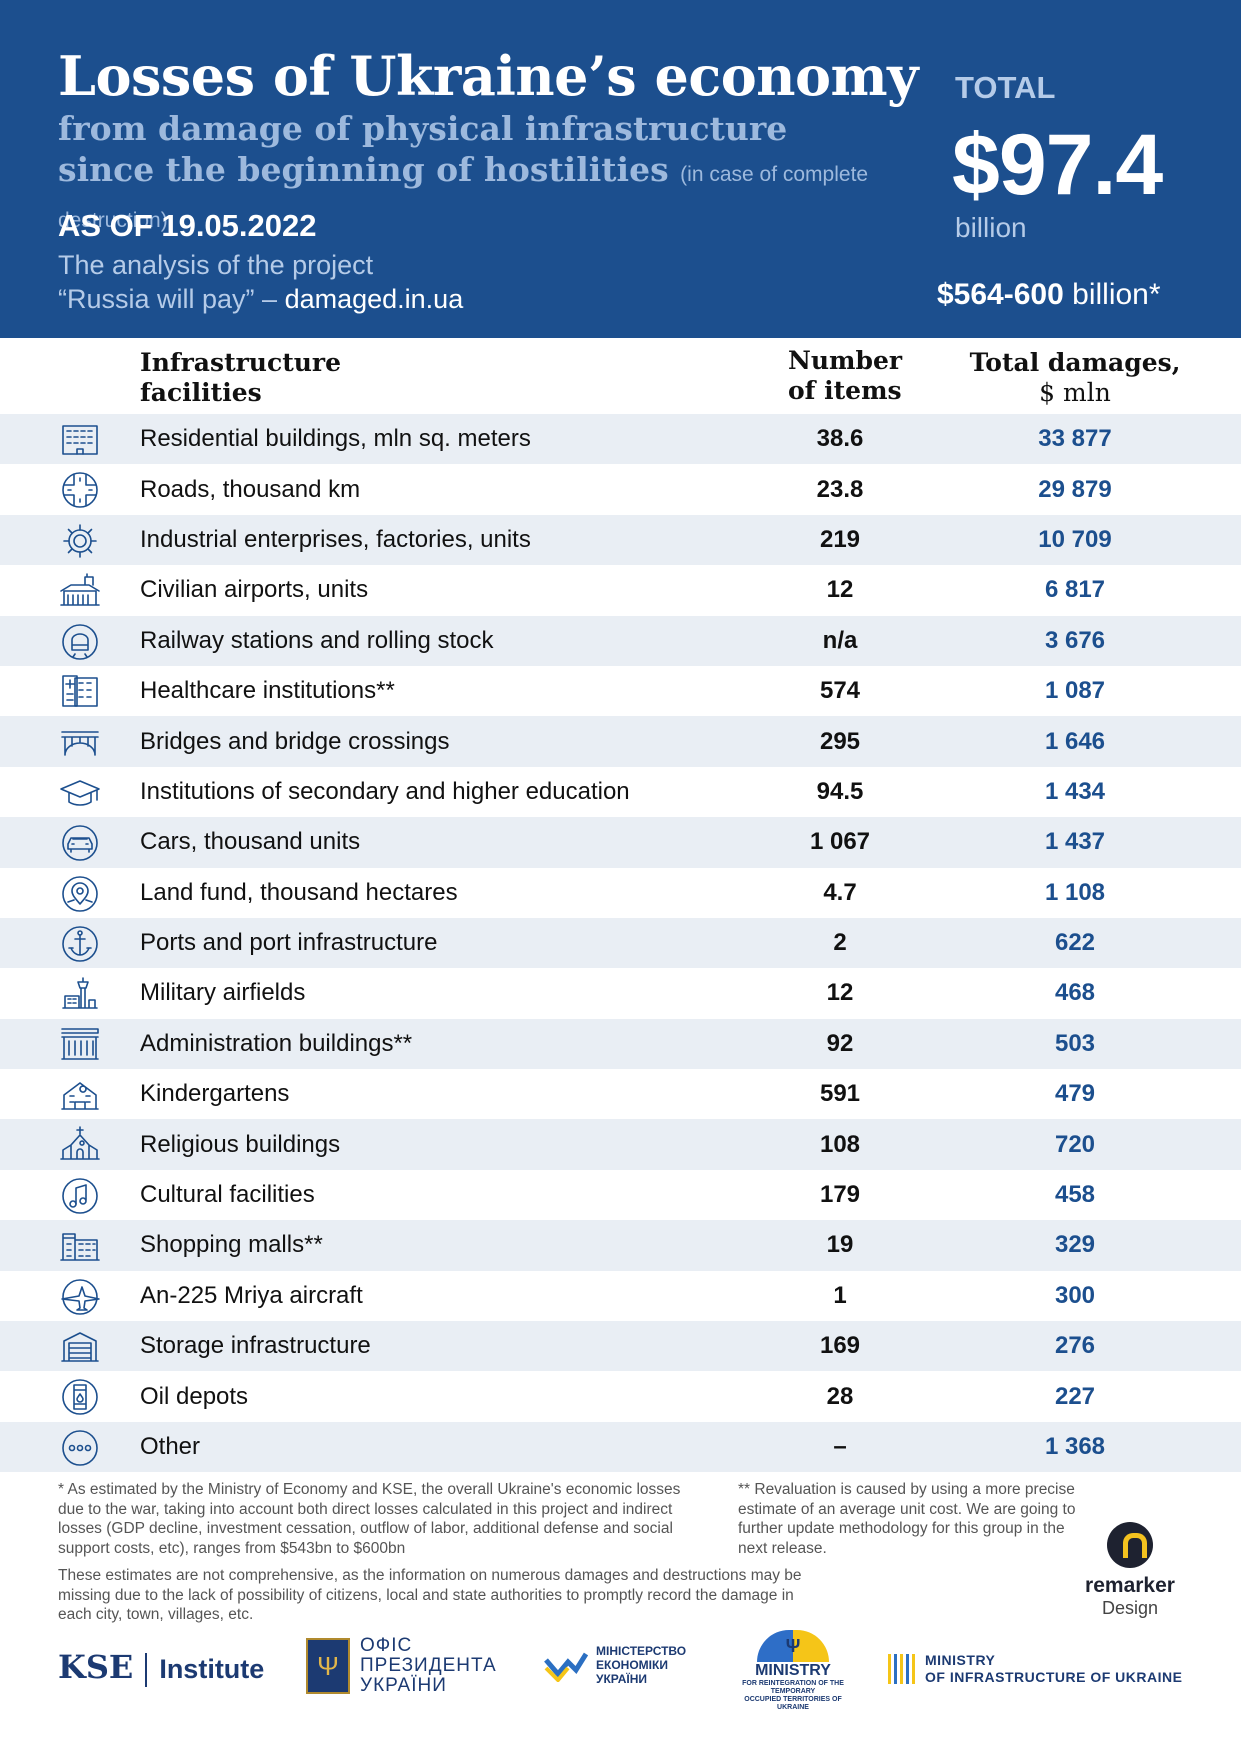 This screenshot has width=1241, height=1754. What do you see at coordinates (620, 892) in the screenshot?
I see `table-row: Land fund, thousand hectares 4.7 1 108` at bounding box center [620, 892].